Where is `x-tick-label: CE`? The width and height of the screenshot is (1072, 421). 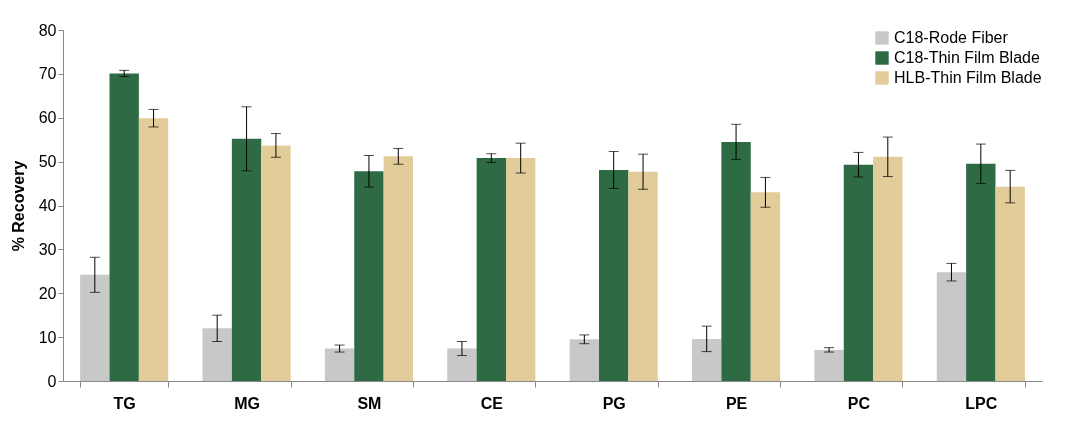
x-tick-label: CE is located at coordinates (492, 403).